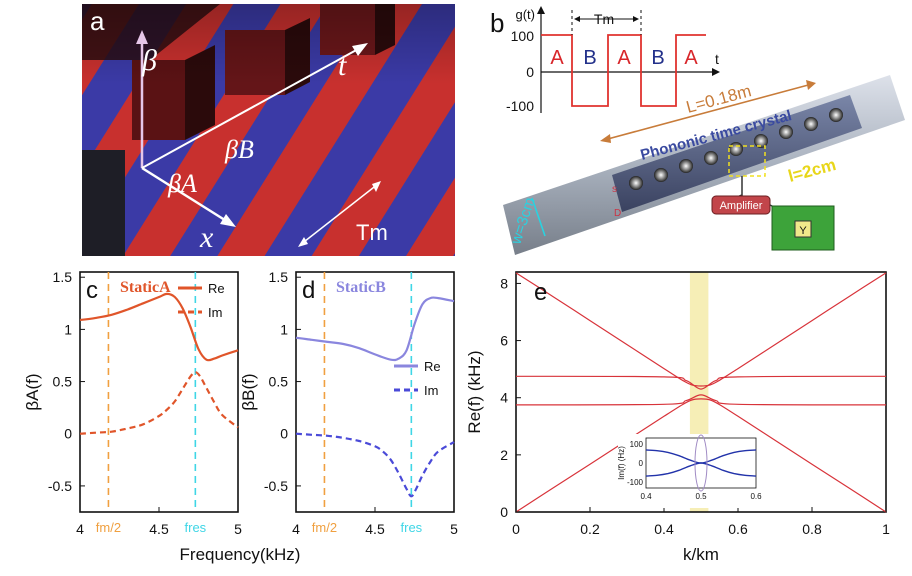 The width and height of the screenshot is (912, 576). Describe the element at coordinates (523, 36) in the screenshot. I see `ytick-b-0: 100` at that location.